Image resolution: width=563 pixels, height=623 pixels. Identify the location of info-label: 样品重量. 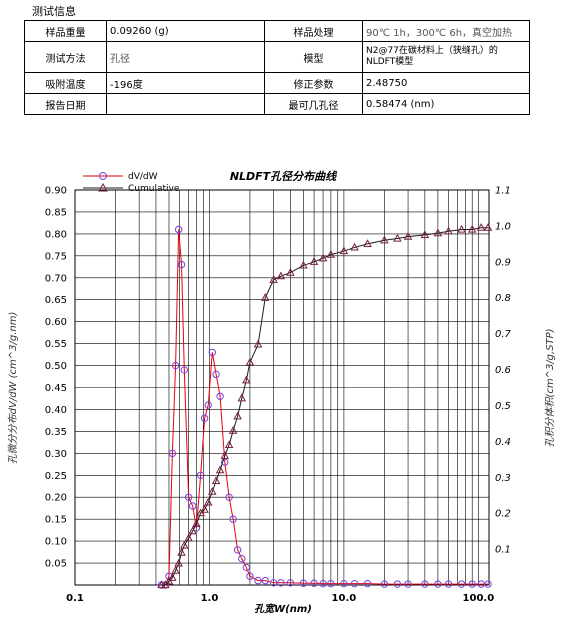
(65, 31).